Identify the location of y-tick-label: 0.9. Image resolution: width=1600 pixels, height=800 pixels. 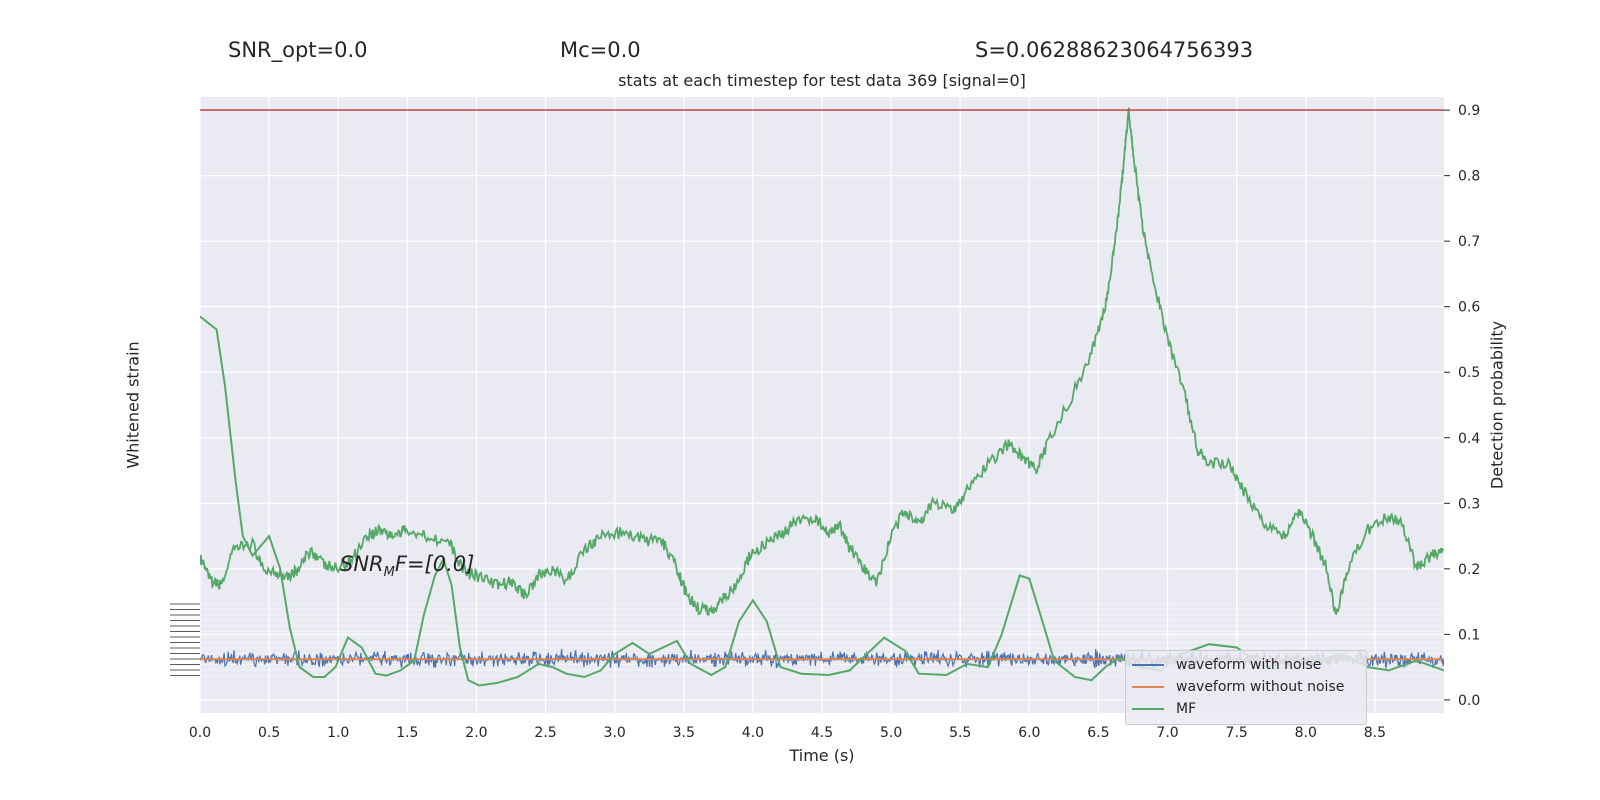
(1469, 111).